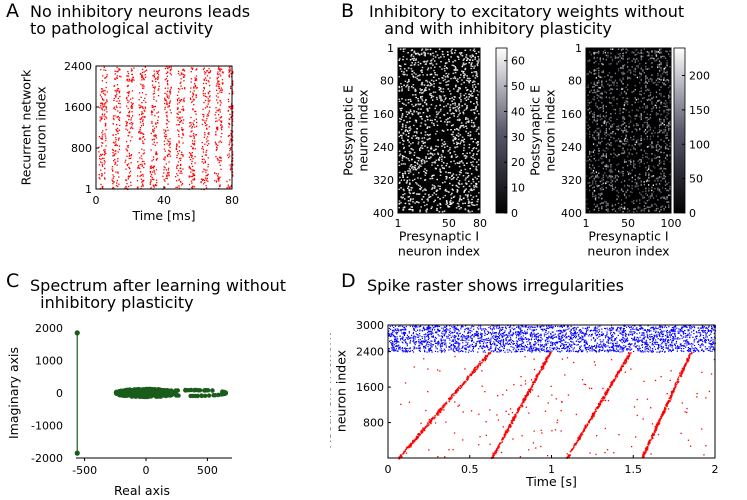 Image resolution: width=747 pixels, height=500 pixels. Describe the element at coordinates (363, 130) in the screenshot. I see `y-axis-label-line: neuron index` at that location.